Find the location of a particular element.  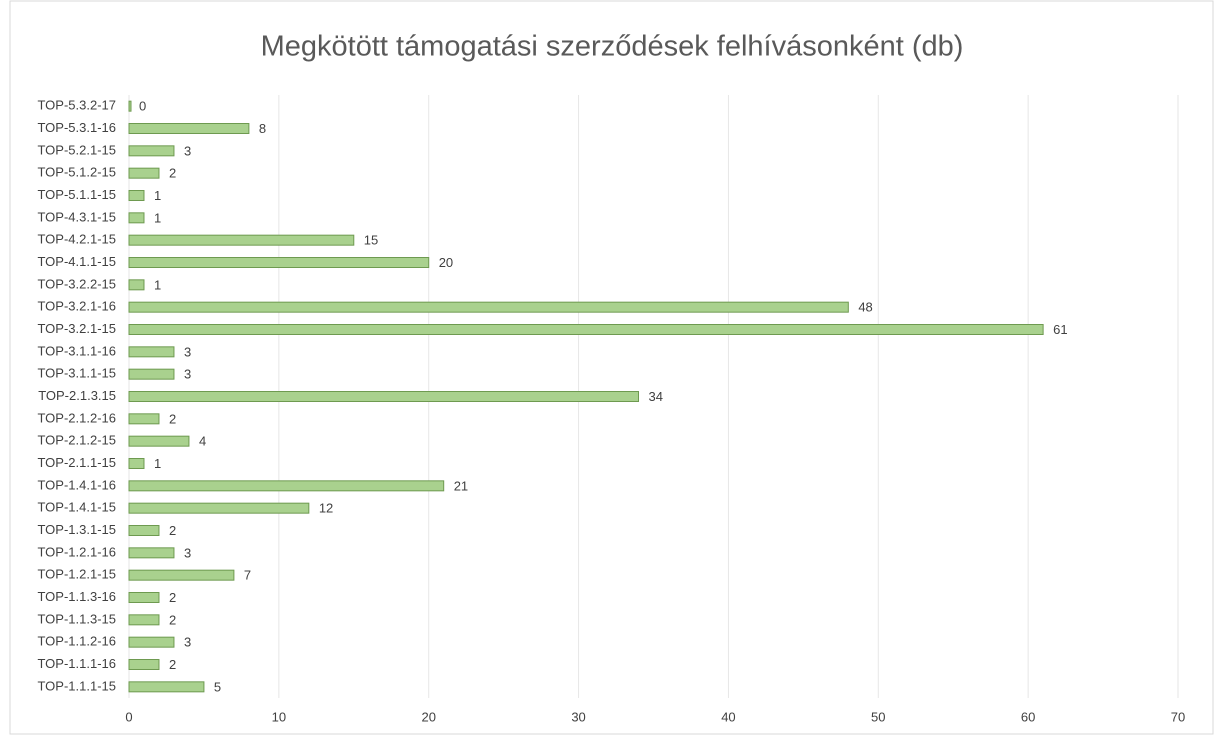

y-tick-label: TOP-2.1.1-15 is located at coordinates (76, 462).